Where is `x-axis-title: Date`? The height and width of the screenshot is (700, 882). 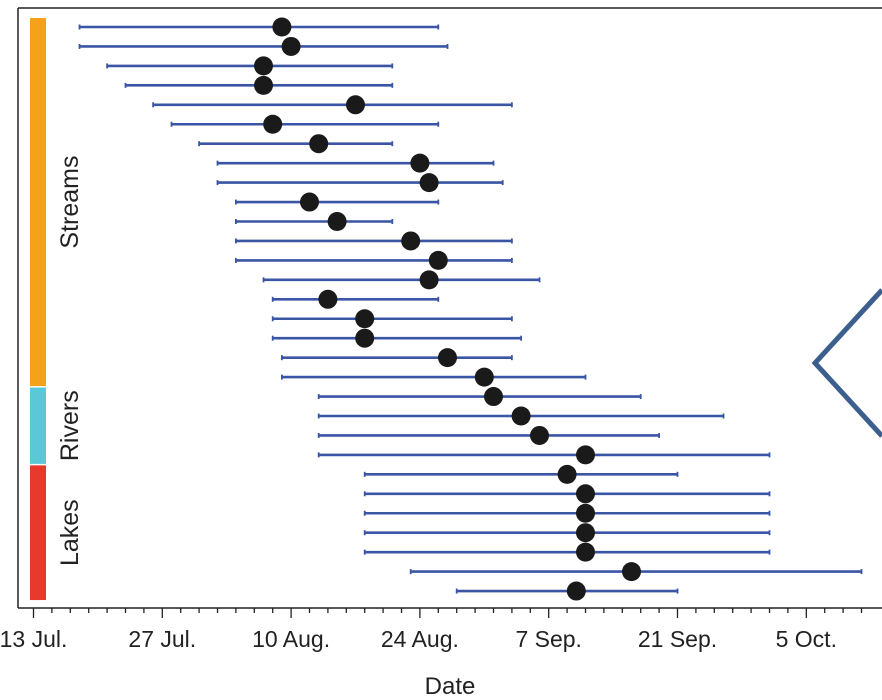 x-axis-title: Date is located at coordinates (450, 686).